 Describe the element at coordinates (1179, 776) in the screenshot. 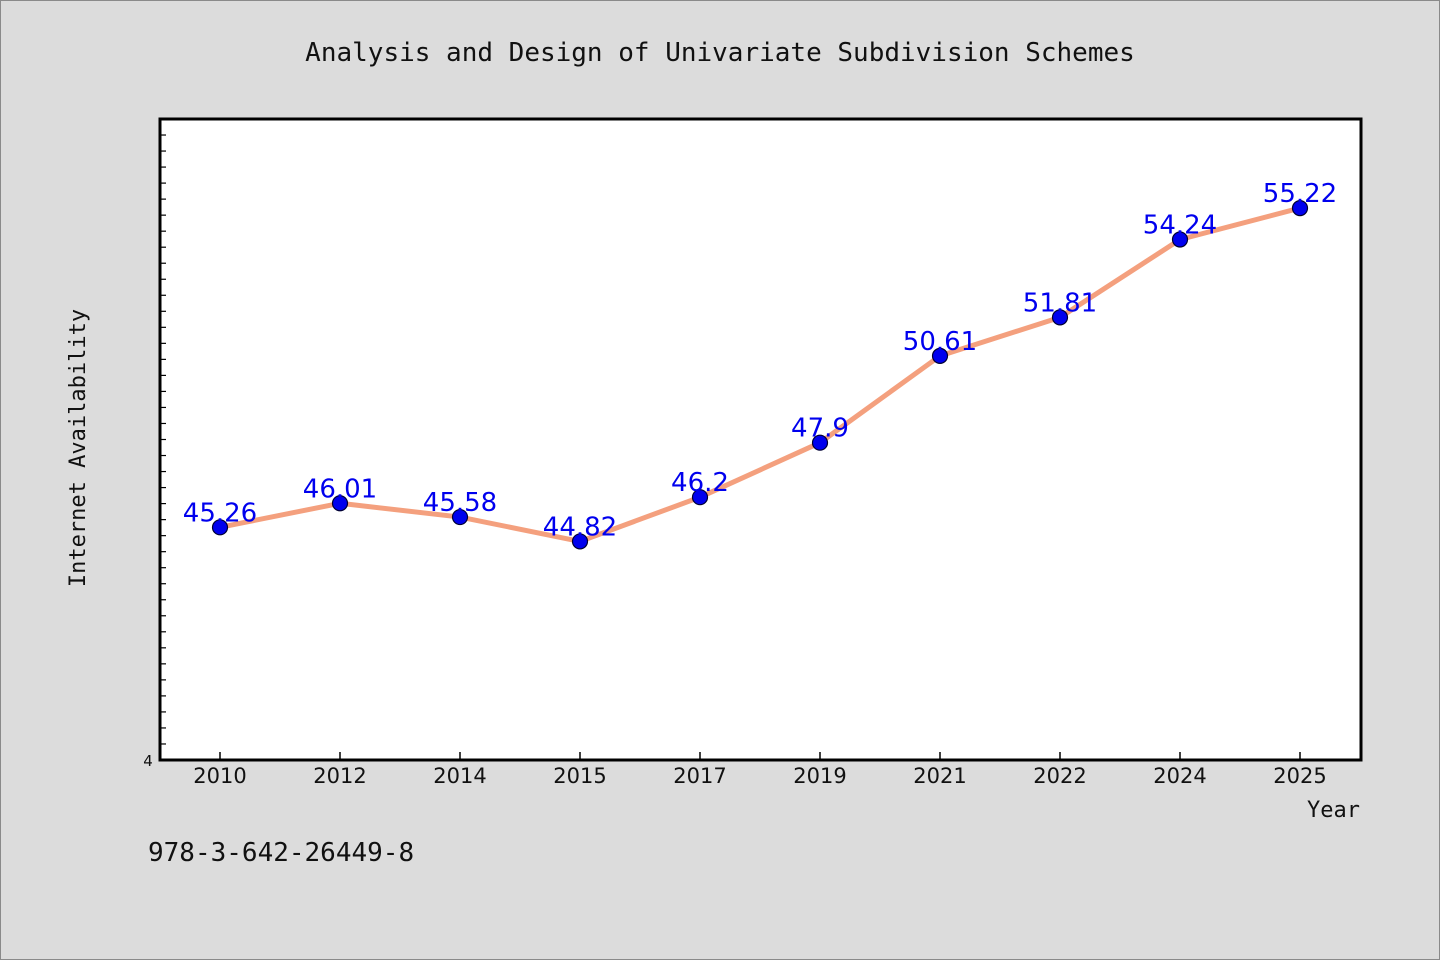

I see `x-tick-label-2024: 2024` at that location.